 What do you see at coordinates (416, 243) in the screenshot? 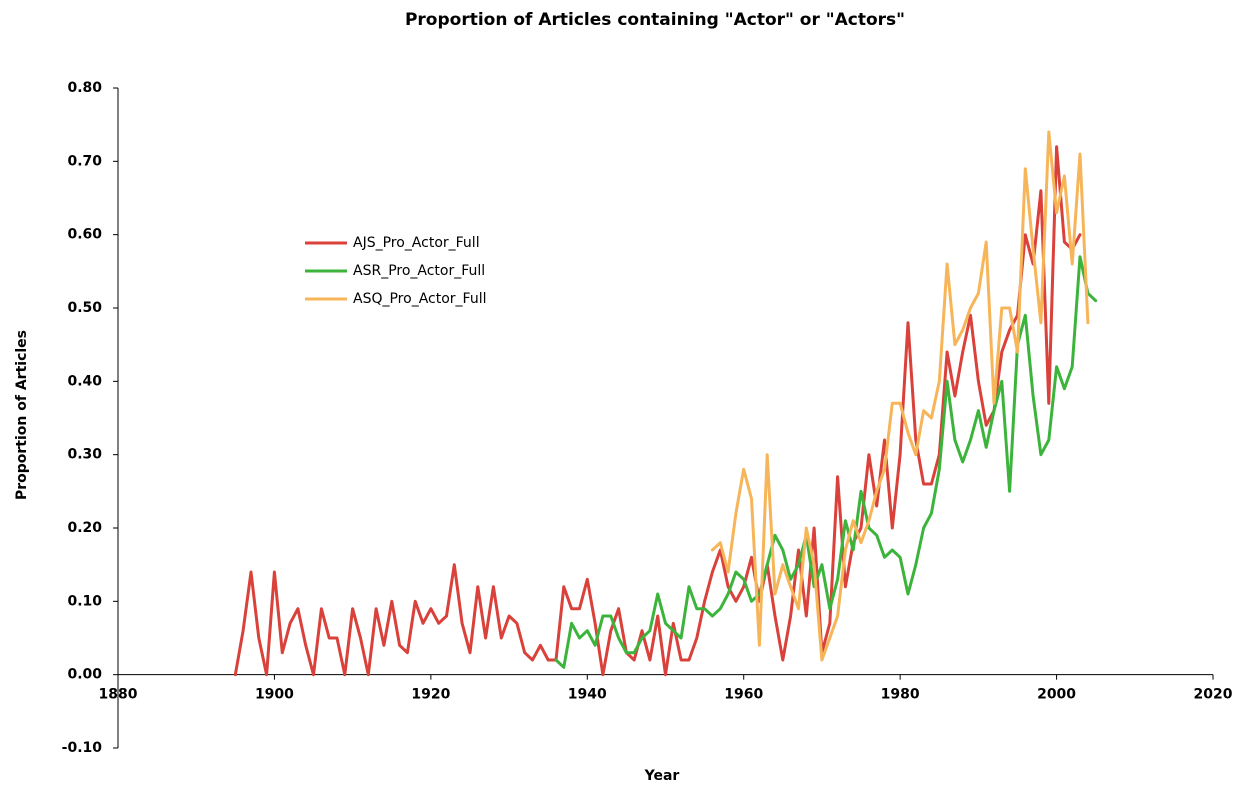
I see `legend-label: AJS_Pro_Actor_Full` at bounding box center [416, 243].